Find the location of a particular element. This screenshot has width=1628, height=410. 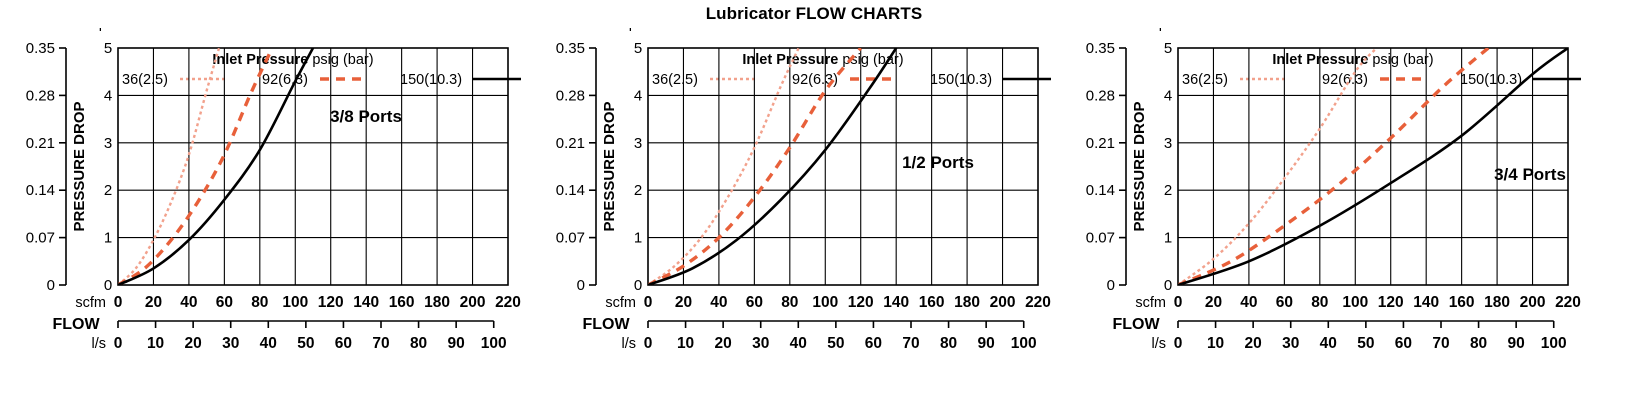

y-tick-psi: 0 is located at coordinates (1168, 285).